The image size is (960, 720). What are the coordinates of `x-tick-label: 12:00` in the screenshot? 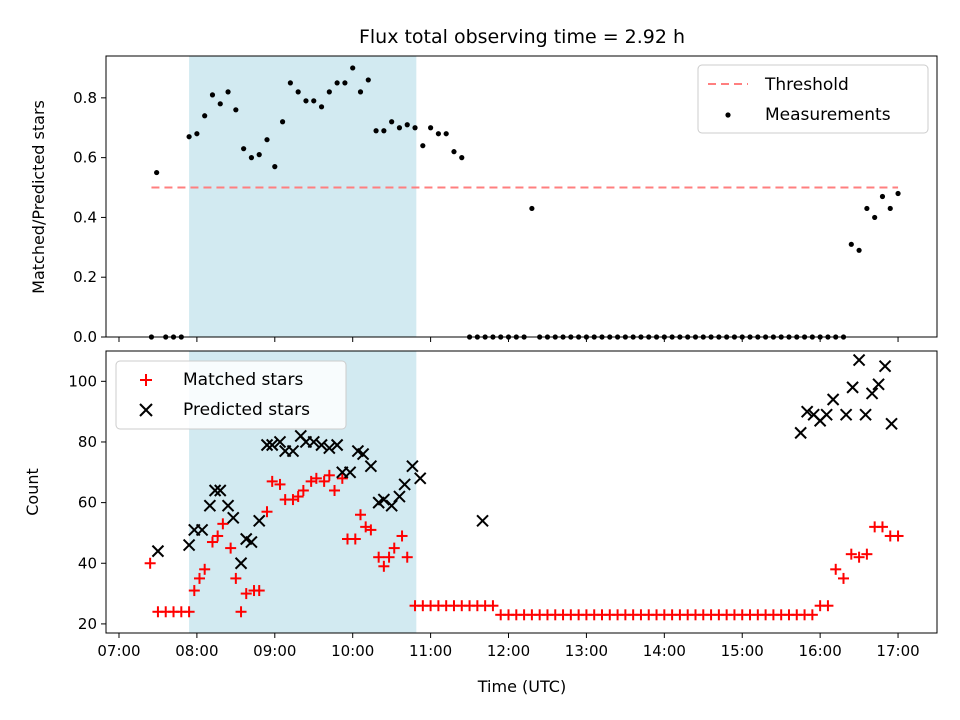 It's located at (508, 651).